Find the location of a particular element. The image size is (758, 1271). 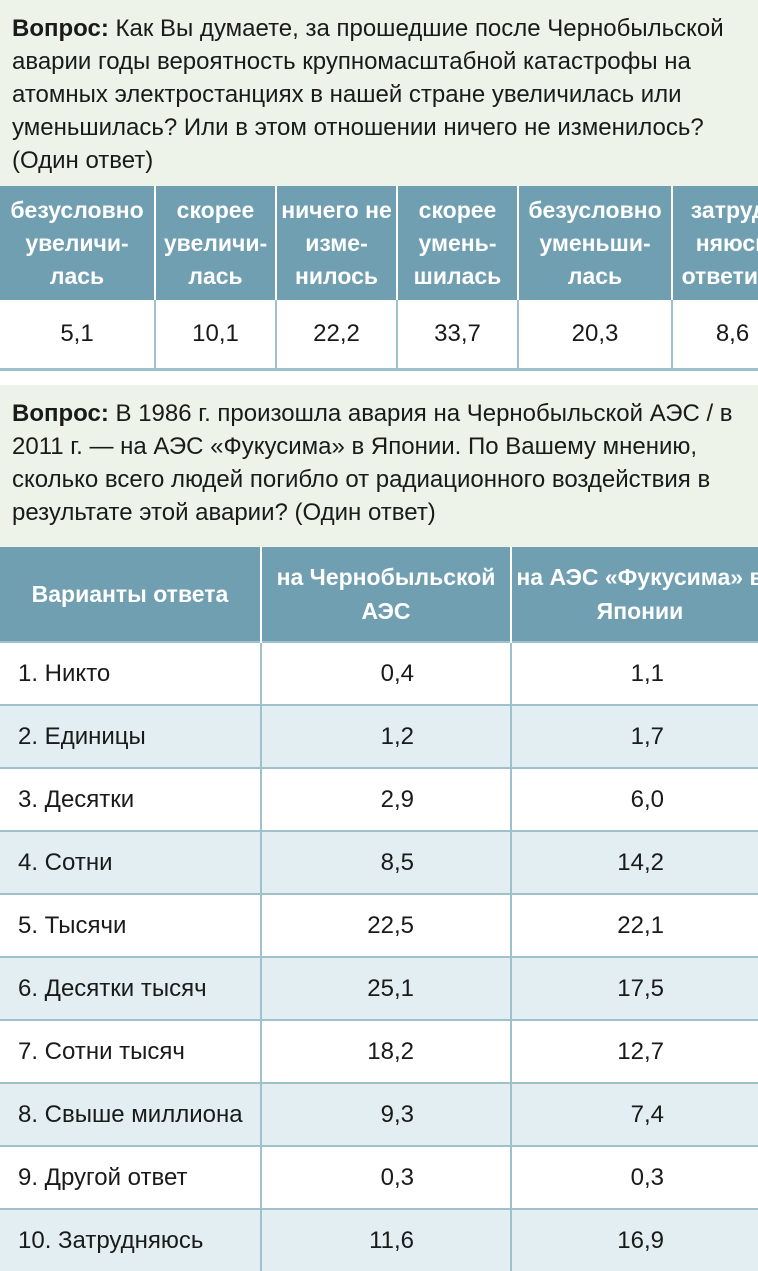

option-cell: 10. Затрудняюсь is located at coordinates (131, 1239).